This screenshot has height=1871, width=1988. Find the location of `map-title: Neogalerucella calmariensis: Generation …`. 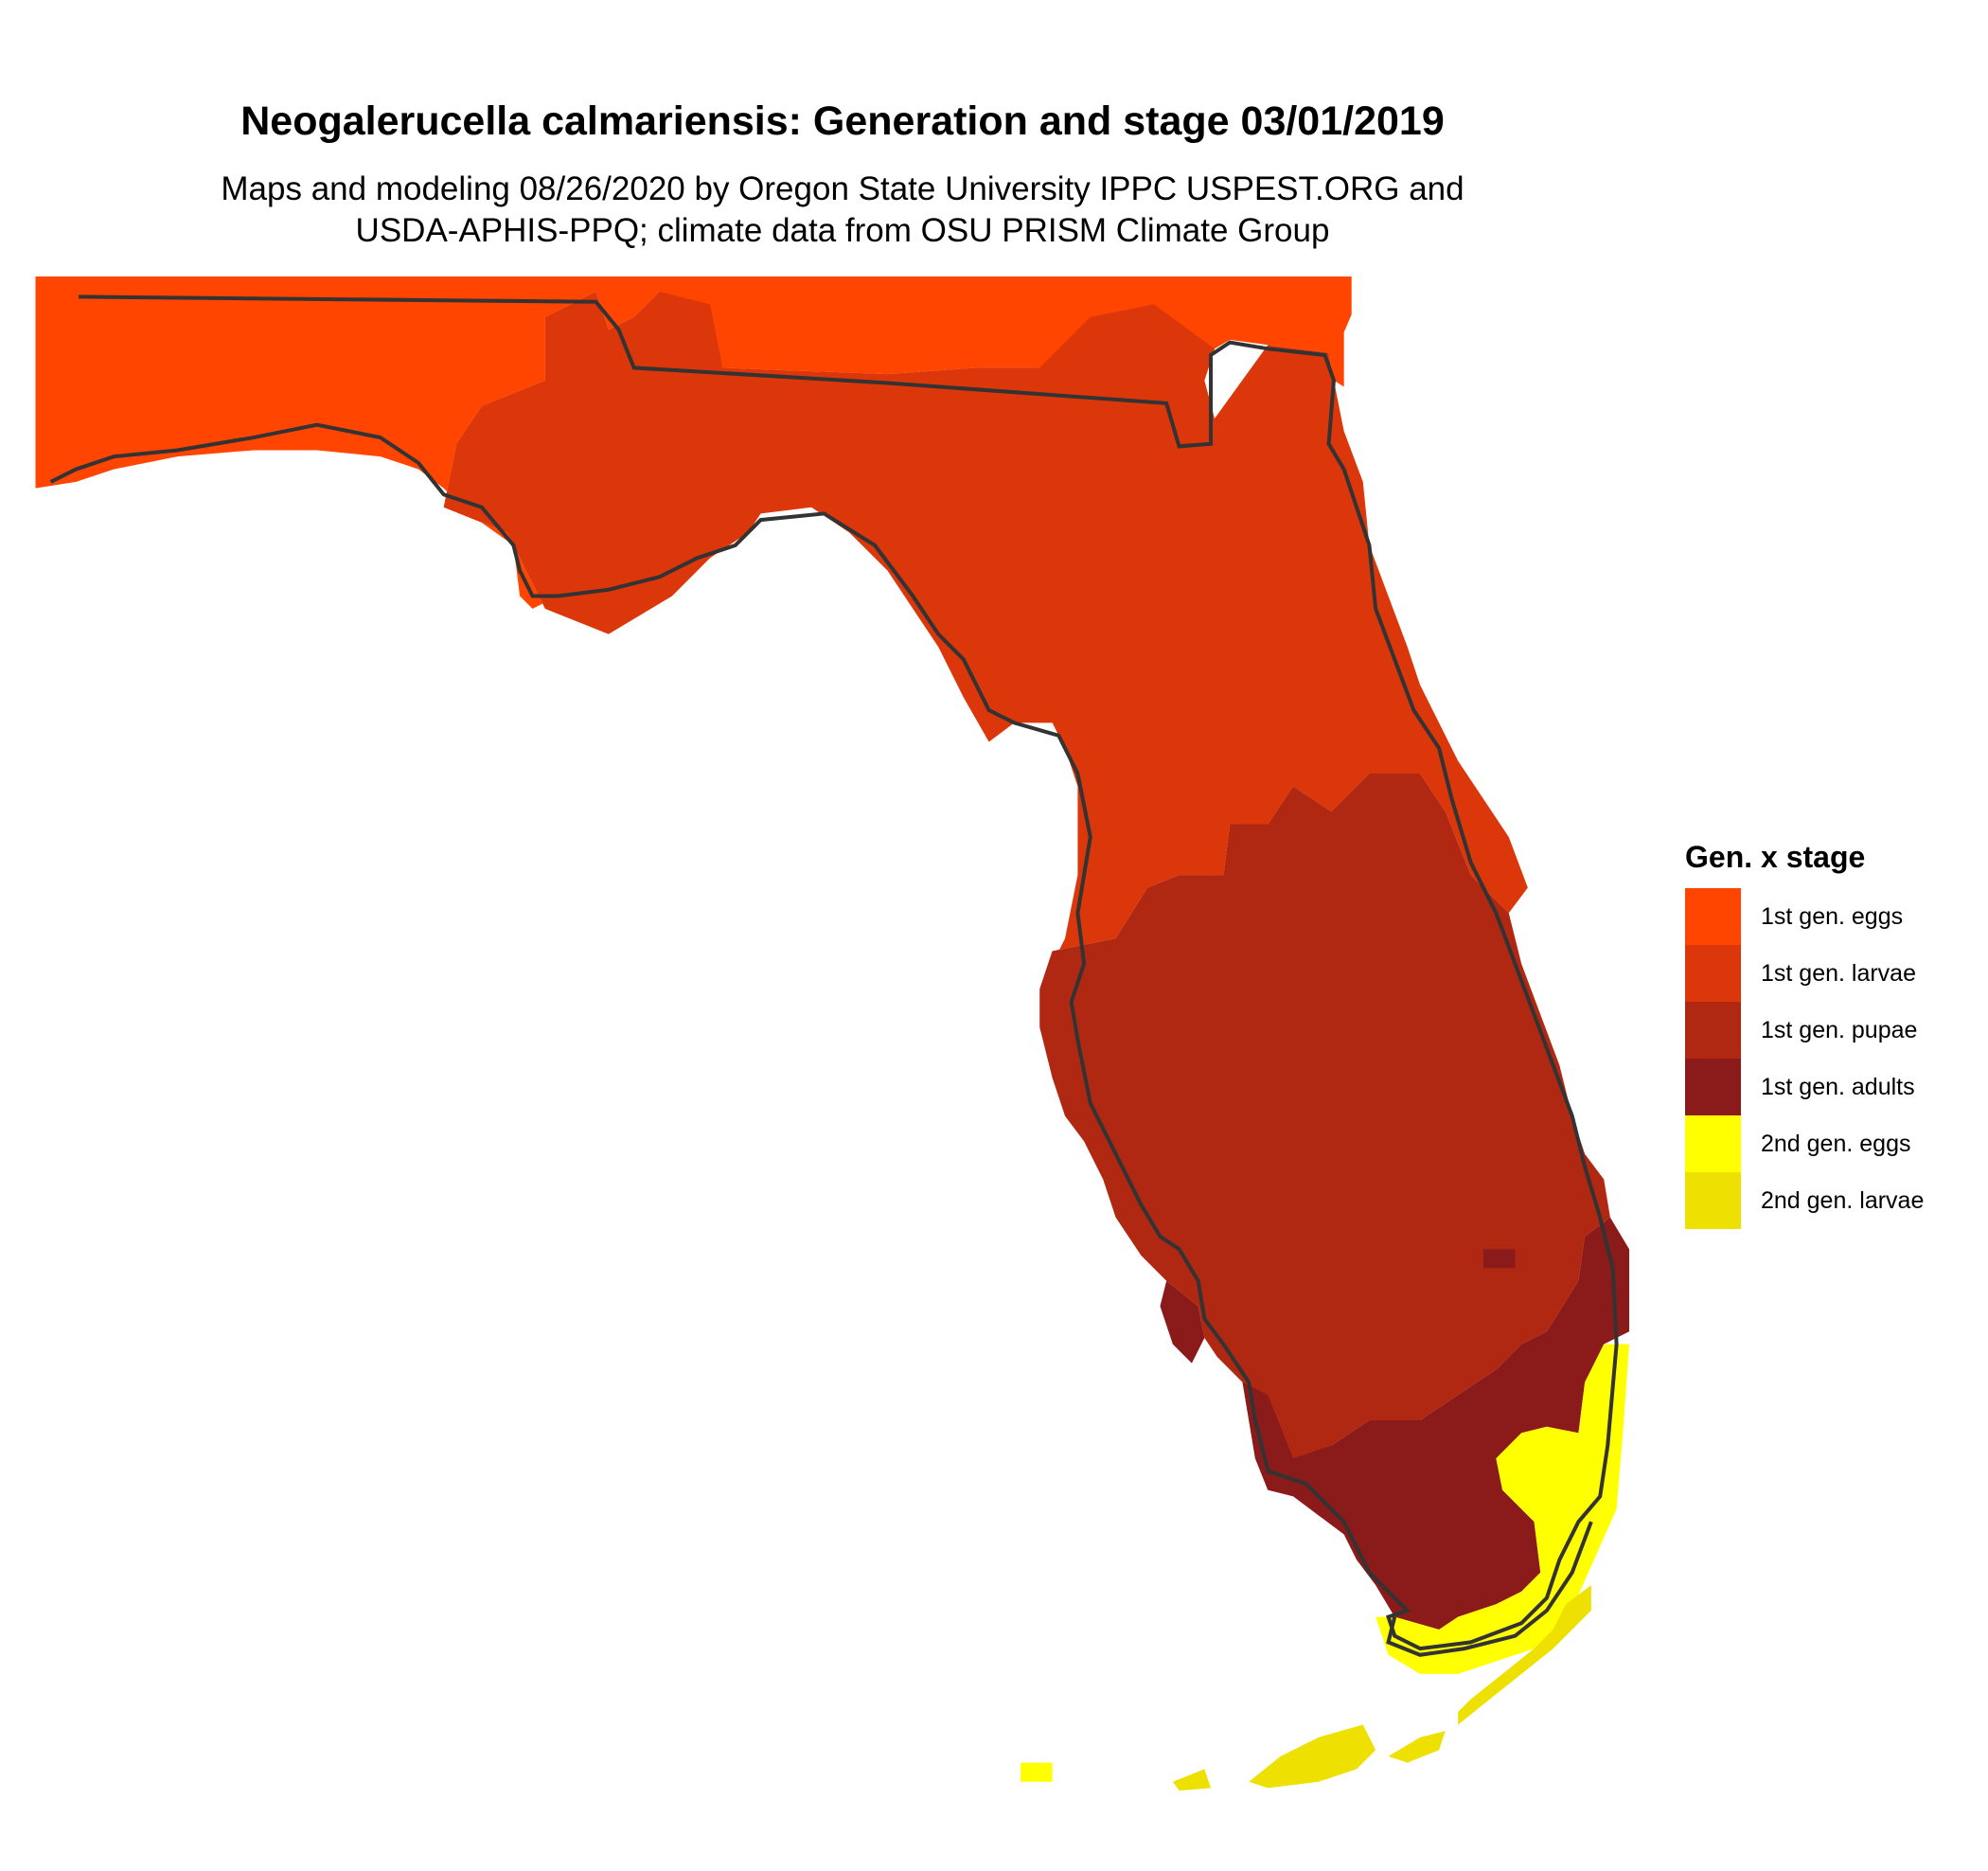

map-title: Neogalerucella calmariensis: Generation … is located at coordinates (842, 121).